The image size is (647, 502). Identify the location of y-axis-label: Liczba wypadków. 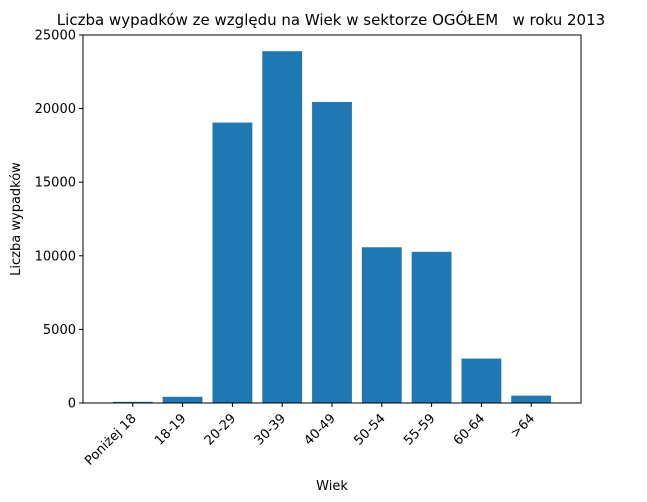
(16, 219).